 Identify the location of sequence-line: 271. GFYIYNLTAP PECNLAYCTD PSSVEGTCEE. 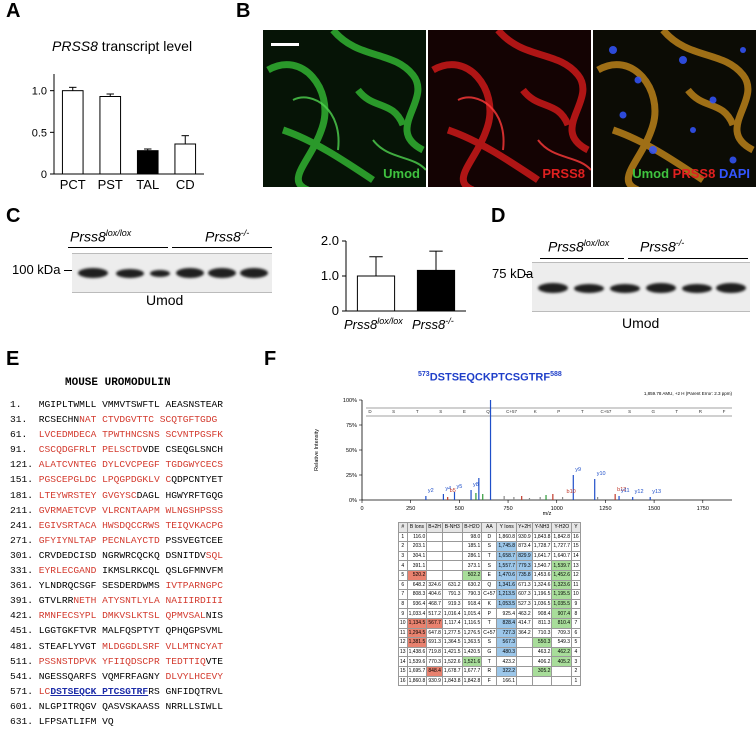
(117, 540).